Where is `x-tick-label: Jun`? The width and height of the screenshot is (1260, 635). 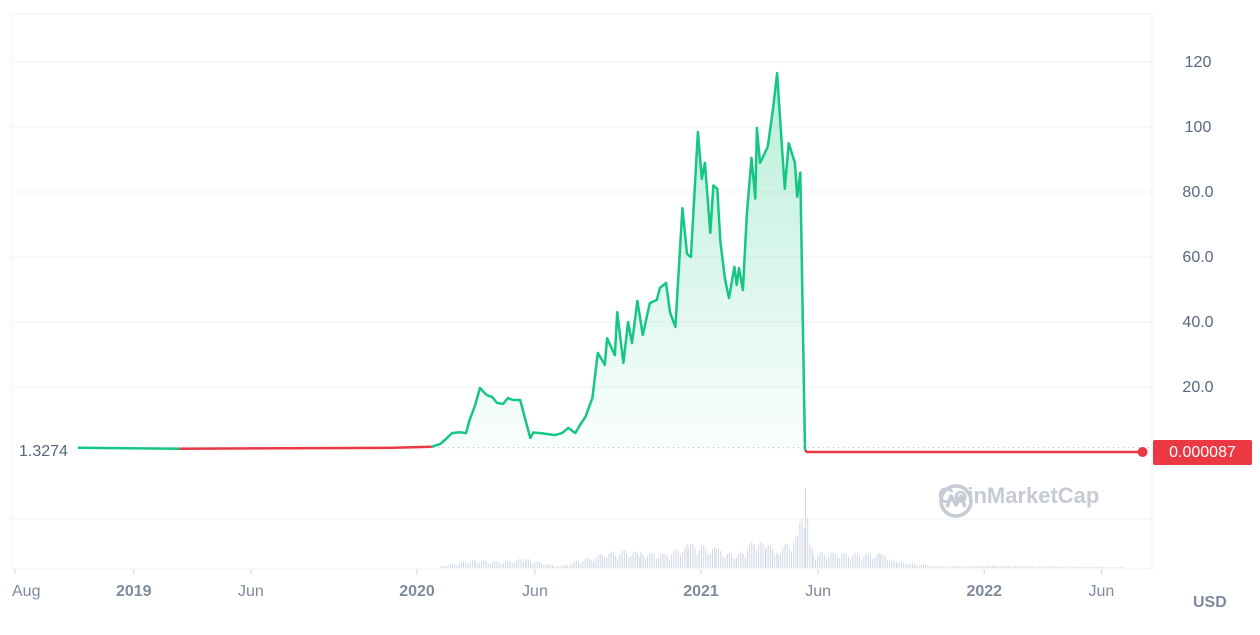 x-tick-label: Jun is located at coordinates (251, 591).